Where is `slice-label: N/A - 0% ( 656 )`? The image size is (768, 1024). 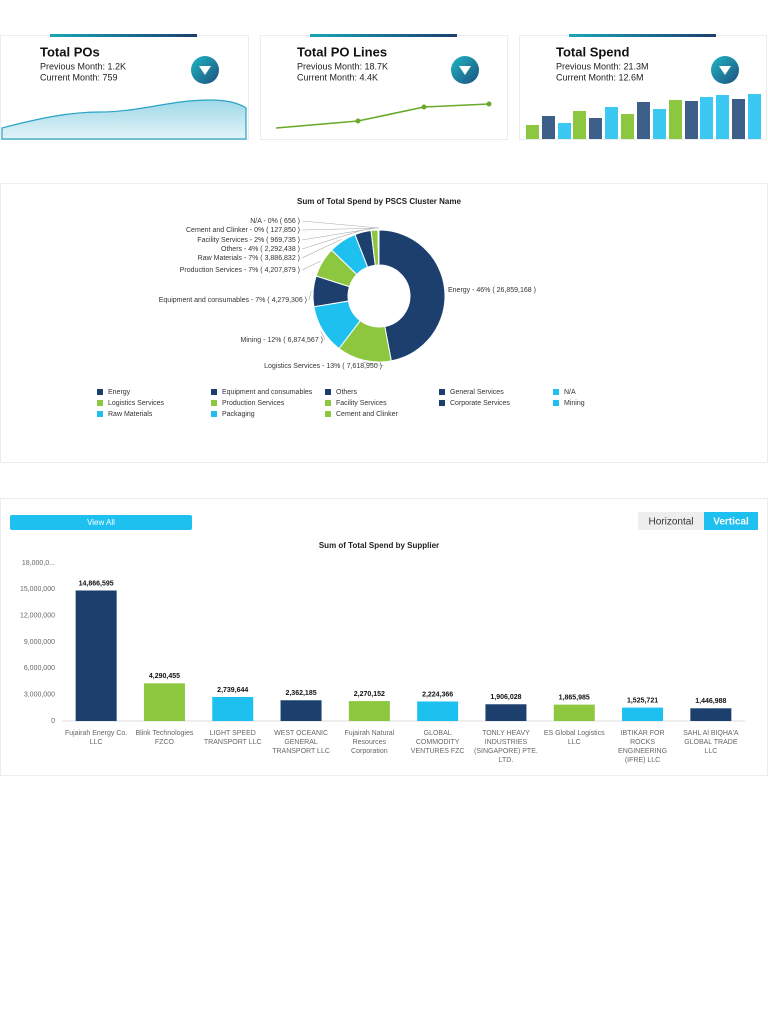
slice-label: N/A - 0% ( 656 ) is located at coordinates (275, 221).